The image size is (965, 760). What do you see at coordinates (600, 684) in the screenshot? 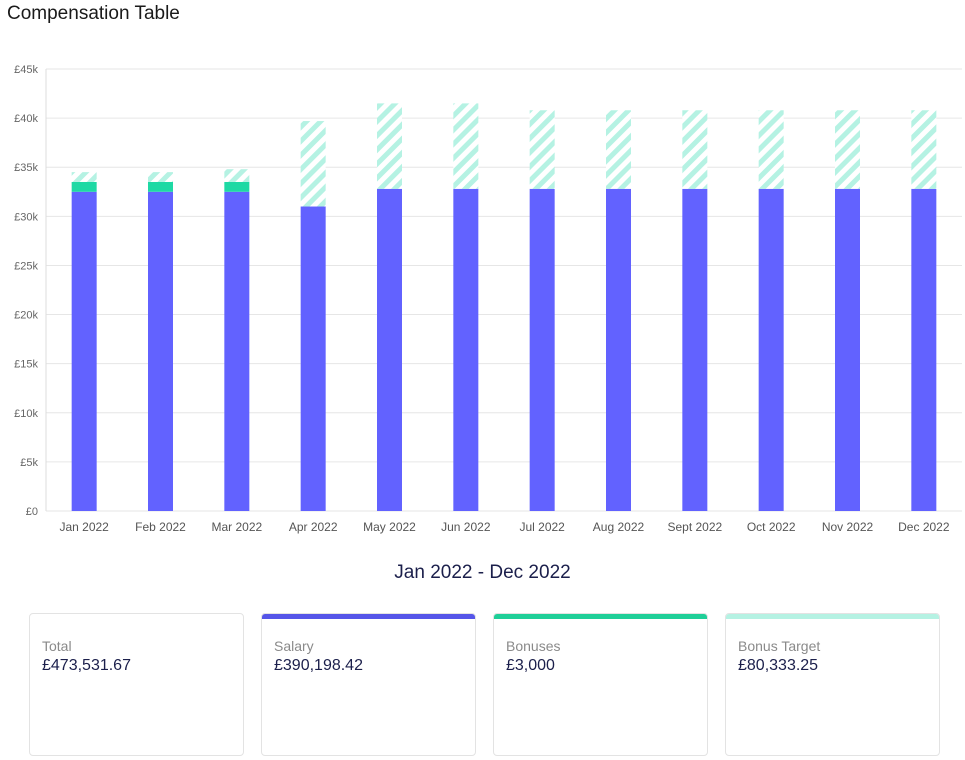
I see `bonuses-card: Bonuses £3,000` at bounding box center [600, 684].